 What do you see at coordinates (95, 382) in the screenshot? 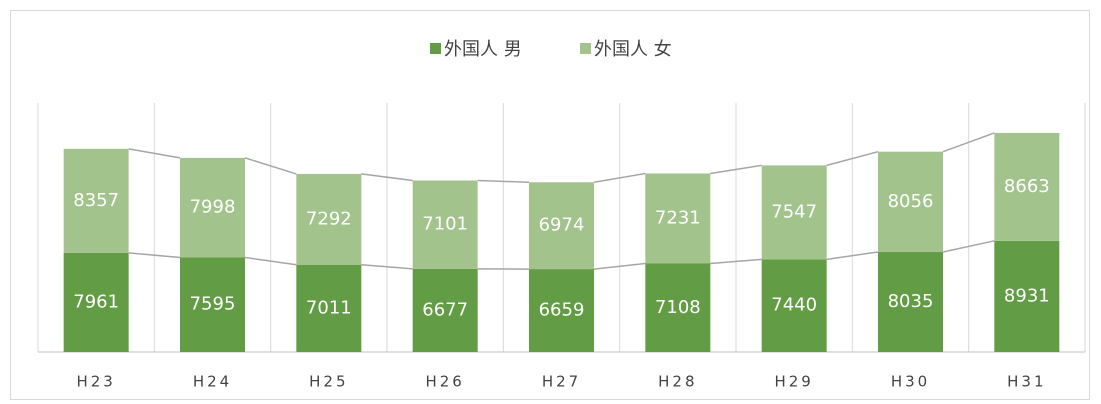
I see `x-tick-label: H23` at bounding box center [95, 382].